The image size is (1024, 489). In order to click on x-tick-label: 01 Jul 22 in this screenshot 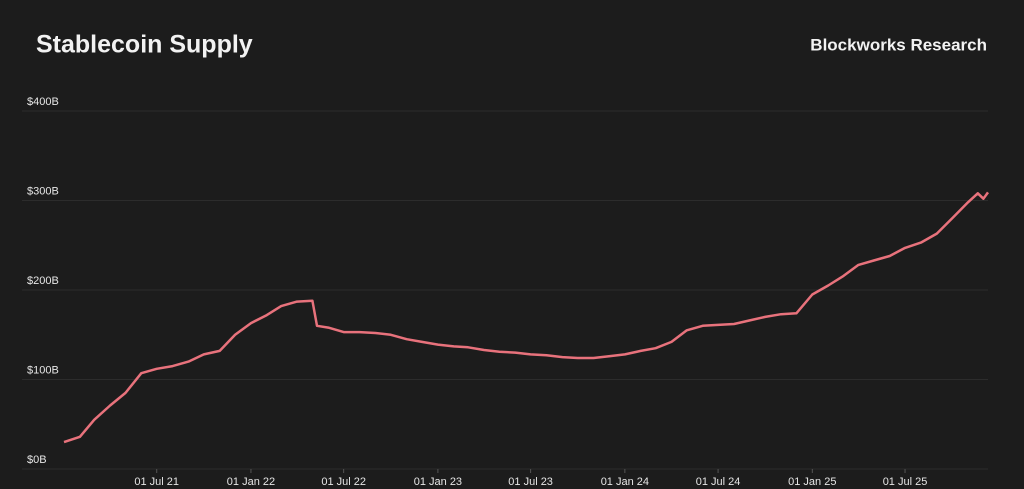, I will do `click(343, 482)`.